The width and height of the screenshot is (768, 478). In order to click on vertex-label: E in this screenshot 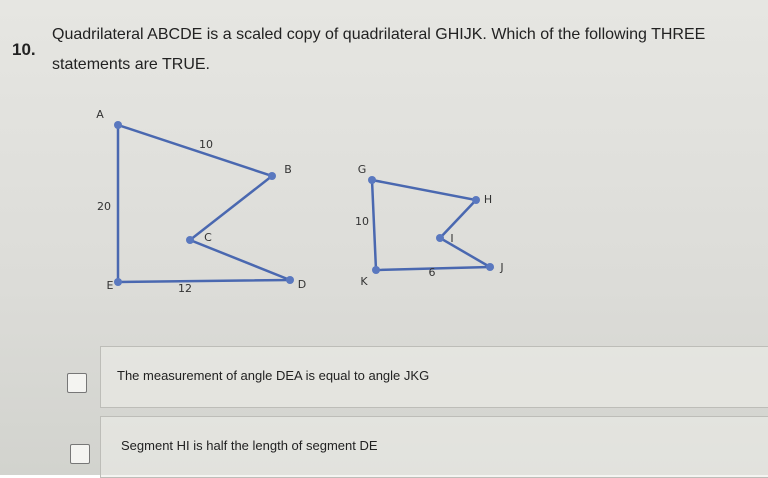, I will do `click(110, 285)`.